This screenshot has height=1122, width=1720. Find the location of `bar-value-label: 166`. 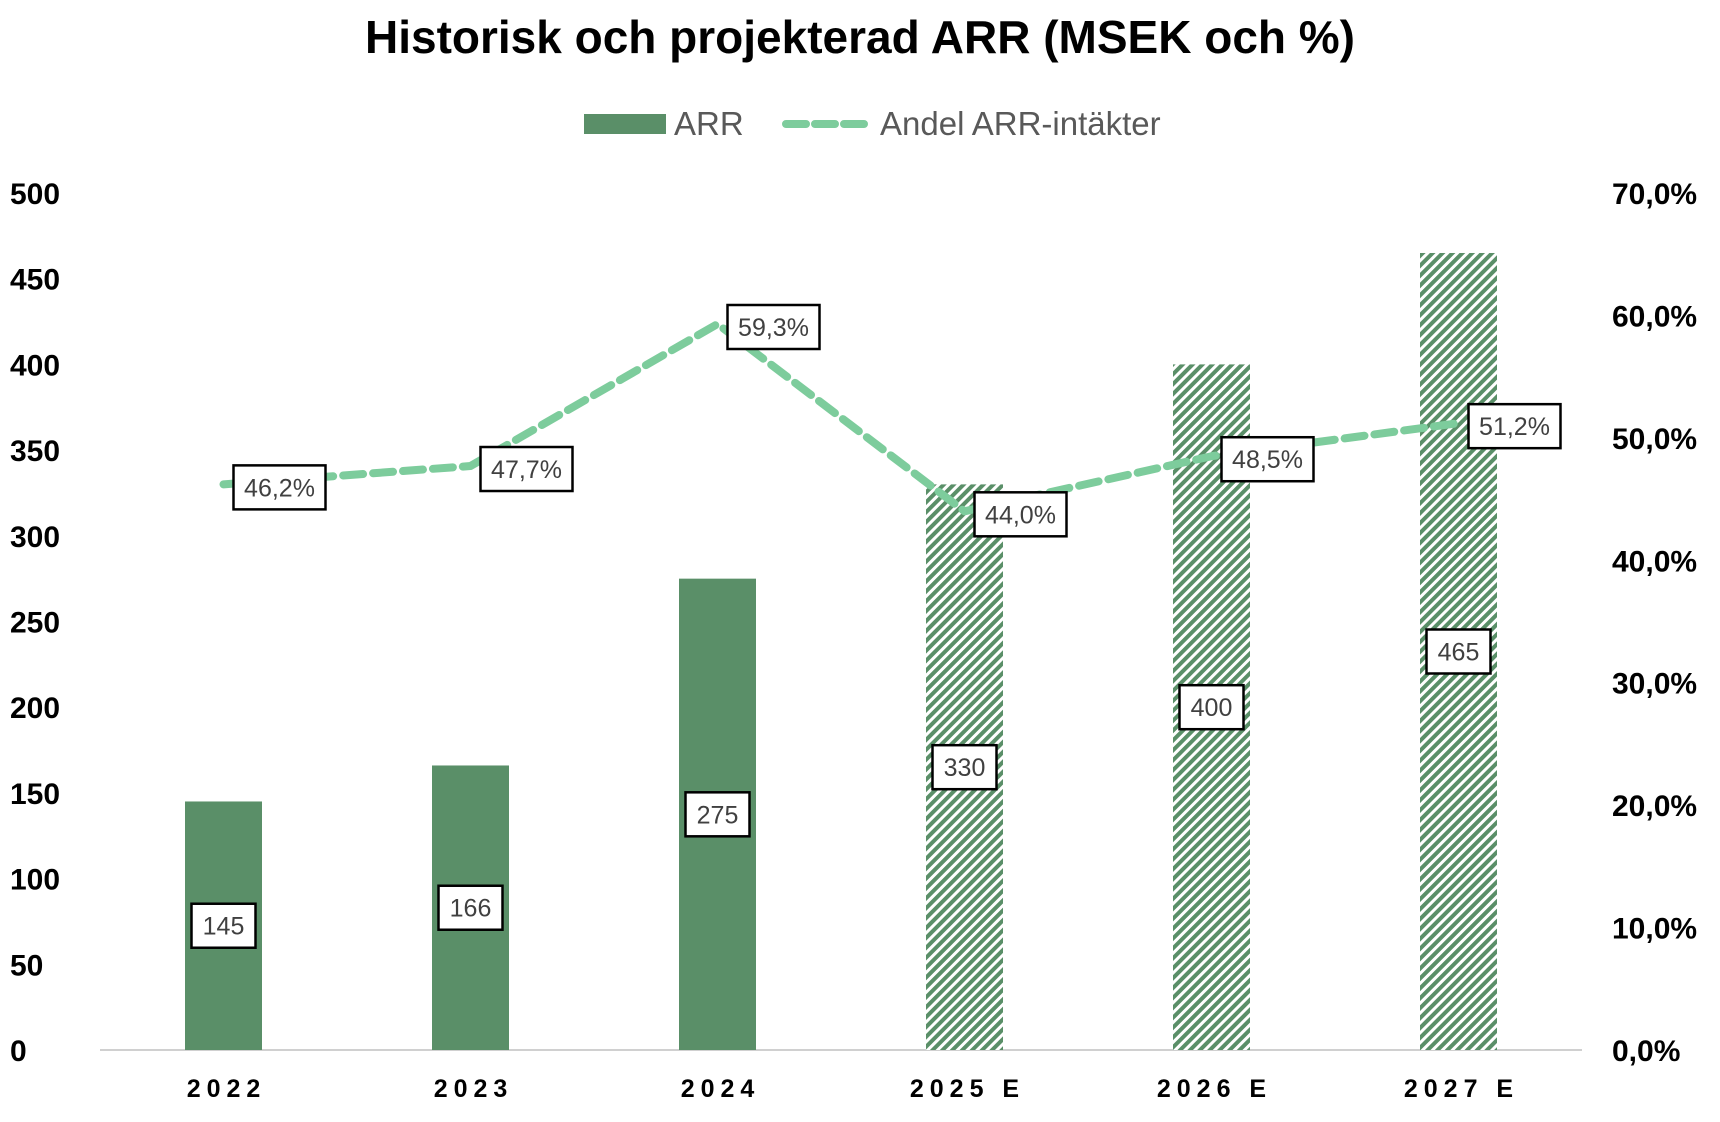

bar-value-label: 166 is located at coordinates (470, 907).